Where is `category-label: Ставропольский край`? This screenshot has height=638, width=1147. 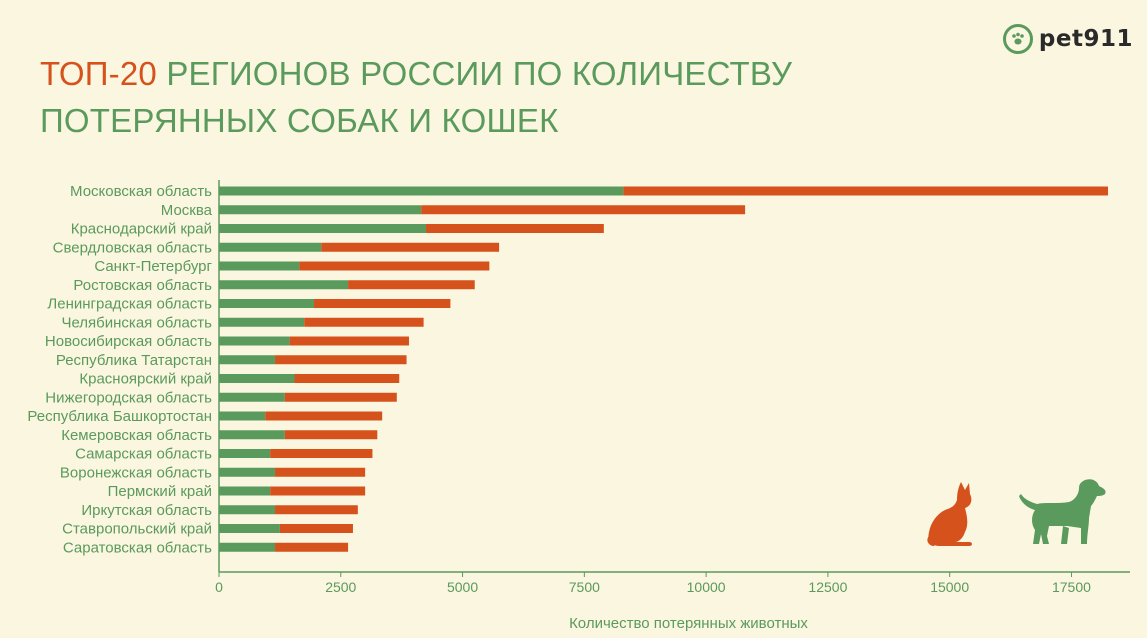
category-label: Ставропольский край is located at coordinates (137, 529).